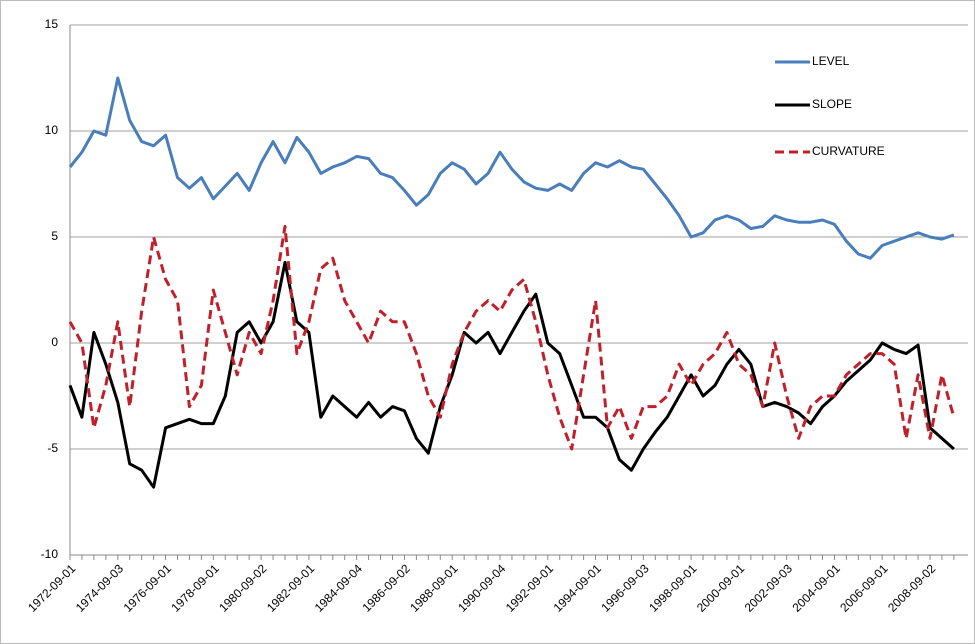 The image size is (975, 644). Describe the element at coordinates (832, 104) in the screenshot. I see `legend-label: SLOPE` at that location.